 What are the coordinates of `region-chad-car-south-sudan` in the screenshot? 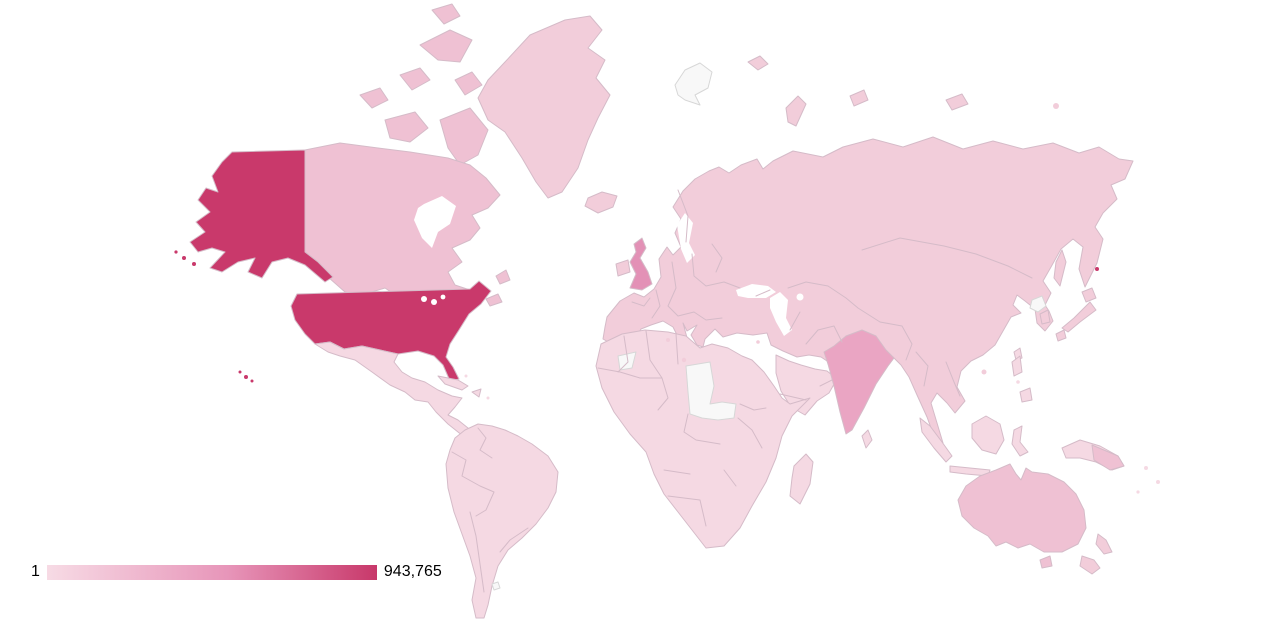 It's located at (711, 391).